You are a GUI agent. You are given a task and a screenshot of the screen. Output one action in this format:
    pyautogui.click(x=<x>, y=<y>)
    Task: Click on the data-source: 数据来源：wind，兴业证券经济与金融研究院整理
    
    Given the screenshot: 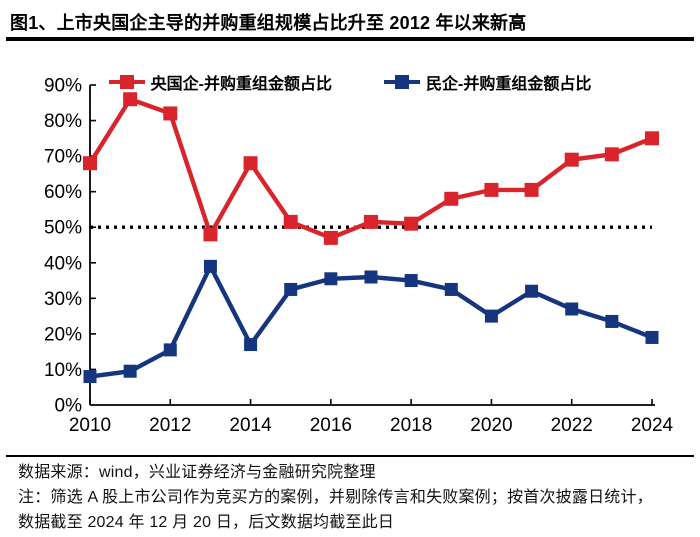 What is the action you would take?
    pyautogui.click(x=197, y=472)
    